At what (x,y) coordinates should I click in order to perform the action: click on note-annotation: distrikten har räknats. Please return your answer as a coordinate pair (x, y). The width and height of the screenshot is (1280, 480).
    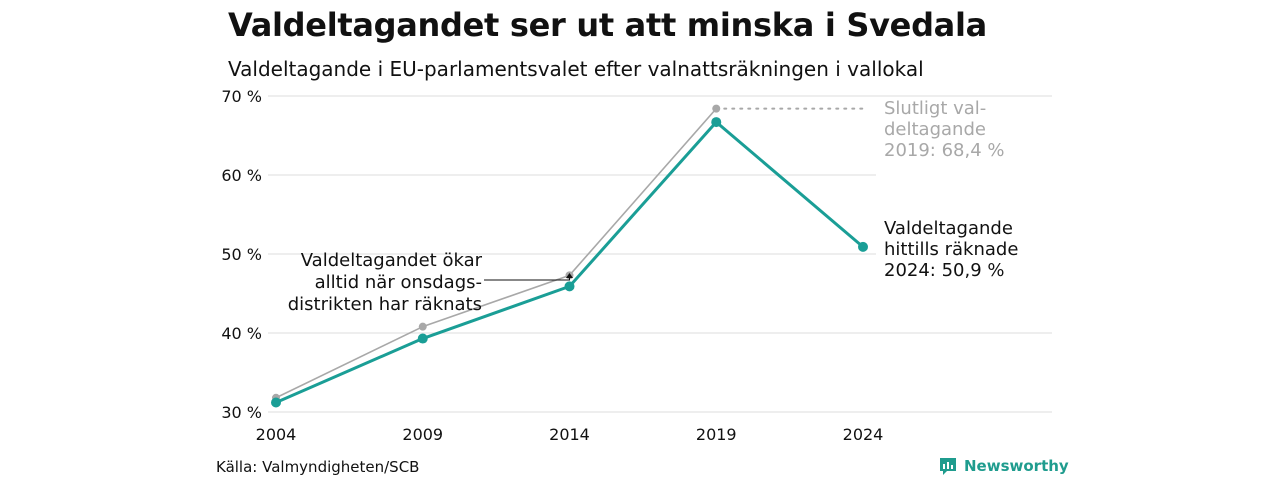
    Looking at the image, I should click on (385, 304).